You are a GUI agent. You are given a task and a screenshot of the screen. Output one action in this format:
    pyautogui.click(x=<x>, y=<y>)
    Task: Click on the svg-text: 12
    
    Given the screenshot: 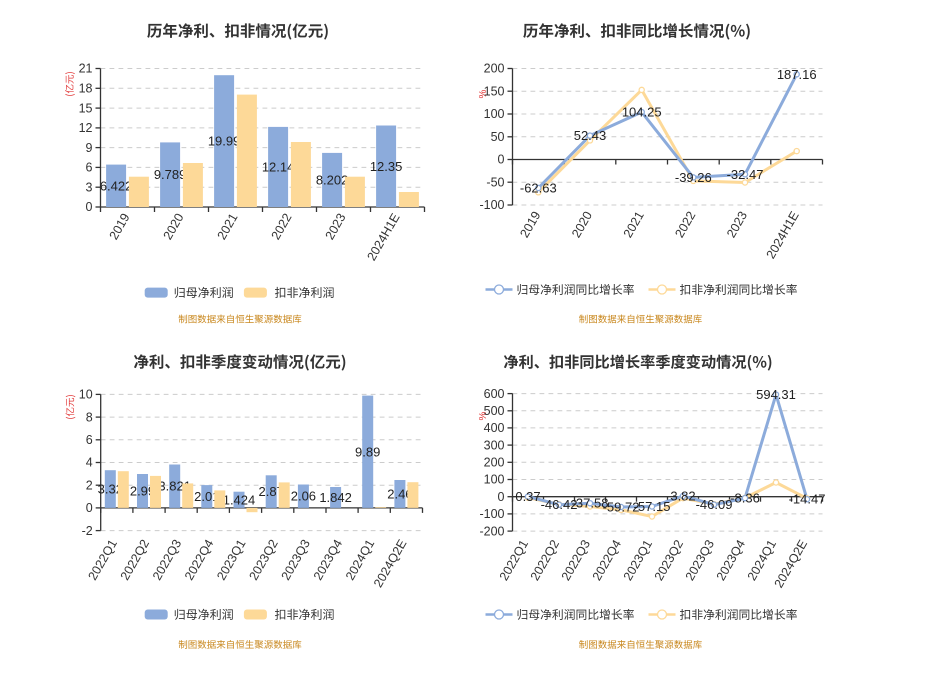 What is the action you would take?
    pyautogui.click(x=86, y=128)
    